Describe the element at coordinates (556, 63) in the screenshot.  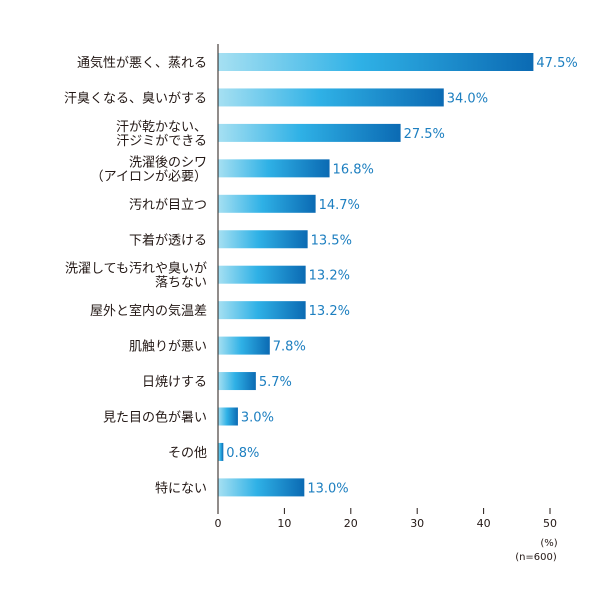
I see `value-label: 47.5%` at that location.